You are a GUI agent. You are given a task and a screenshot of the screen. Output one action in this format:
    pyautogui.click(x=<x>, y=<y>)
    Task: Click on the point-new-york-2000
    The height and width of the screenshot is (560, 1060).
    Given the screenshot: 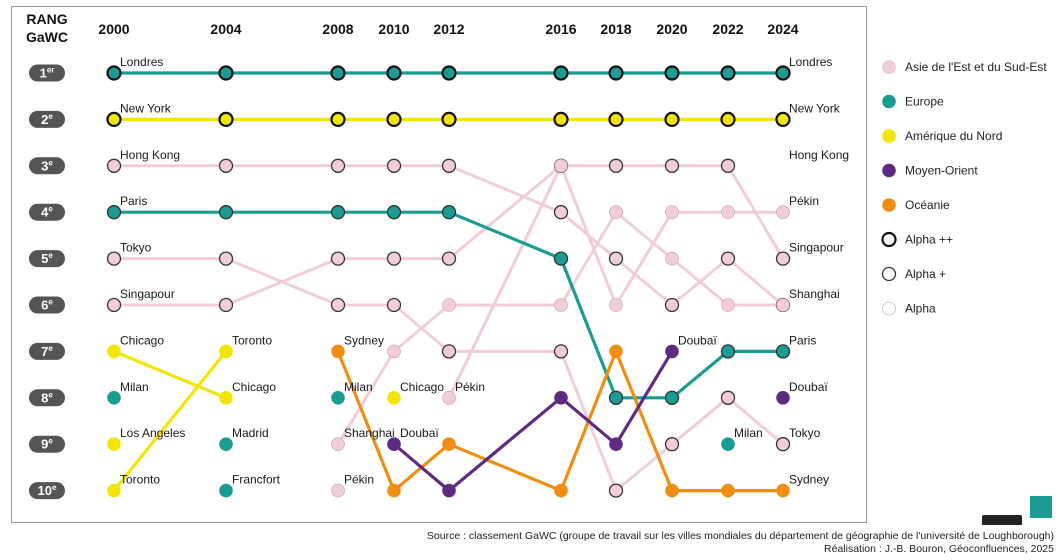 What is the action you would take?
    pyautogui.click(x=114, y=119)
    